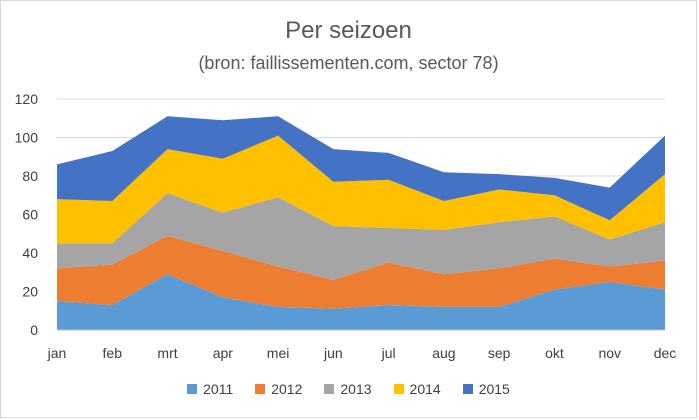 Image resolution: width=699 pixels, height=420 pixels. What do you see at coordinates (30, 253) in the screenshot?
I see `y-tick-label: 40` at bounding box center [30, 253].